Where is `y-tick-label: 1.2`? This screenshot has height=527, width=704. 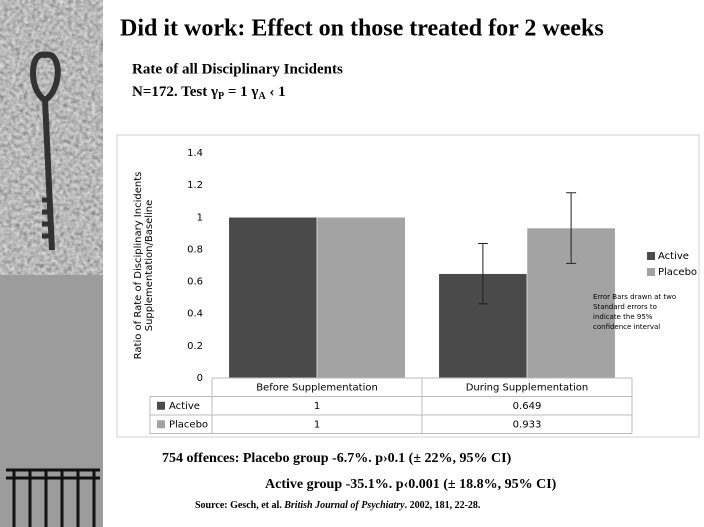
y-tick-label: 1.2 is located at coordinates (195, 185).